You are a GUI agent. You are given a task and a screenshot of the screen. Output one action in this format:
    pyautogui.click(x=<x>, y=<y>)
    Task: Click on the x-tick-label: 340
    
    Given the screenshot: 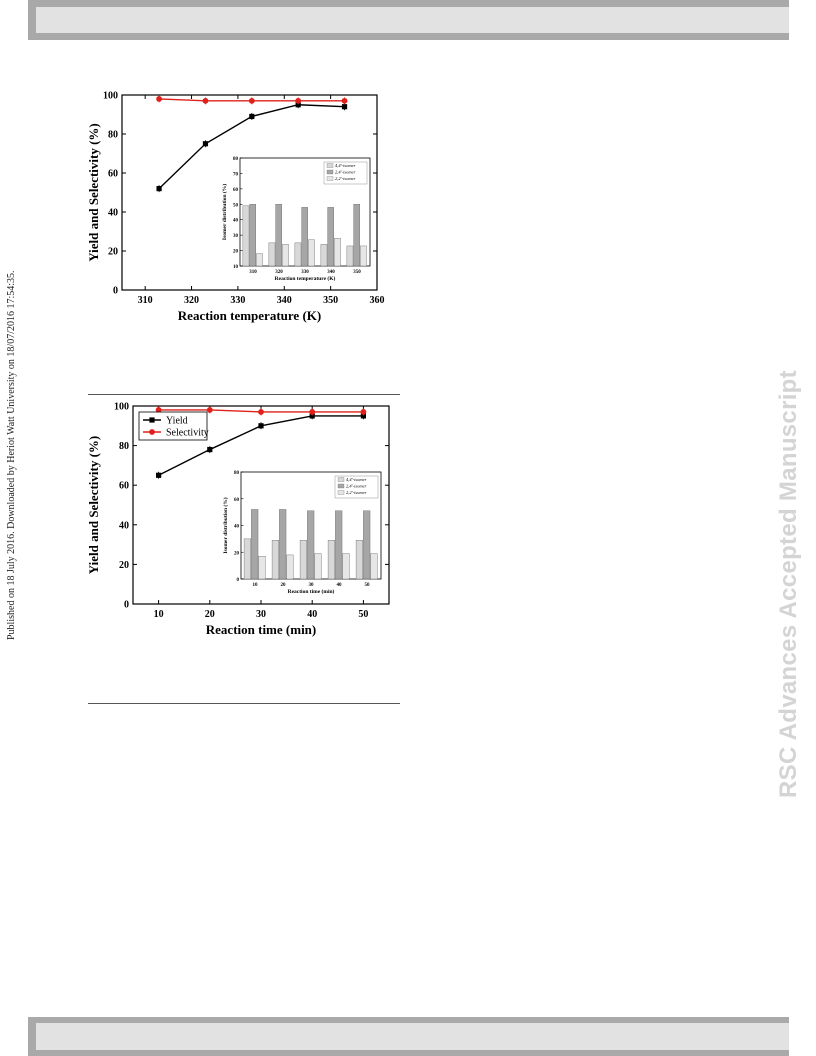 What is the action you would take?
    pyautogui.click(x=284, y=300)
    